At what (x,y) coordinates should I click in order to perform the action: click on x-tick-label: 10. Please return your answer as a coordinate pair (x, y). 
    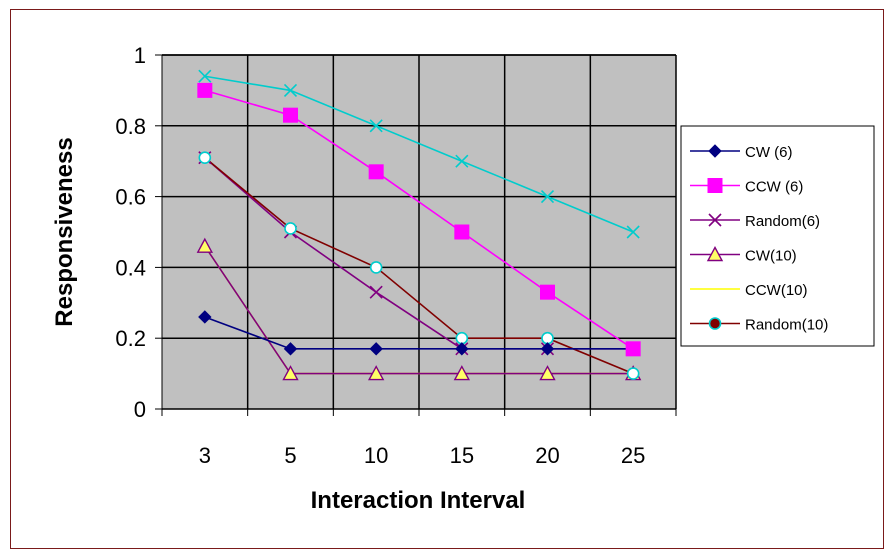
    Looking at the image, I should click on (376, 455).